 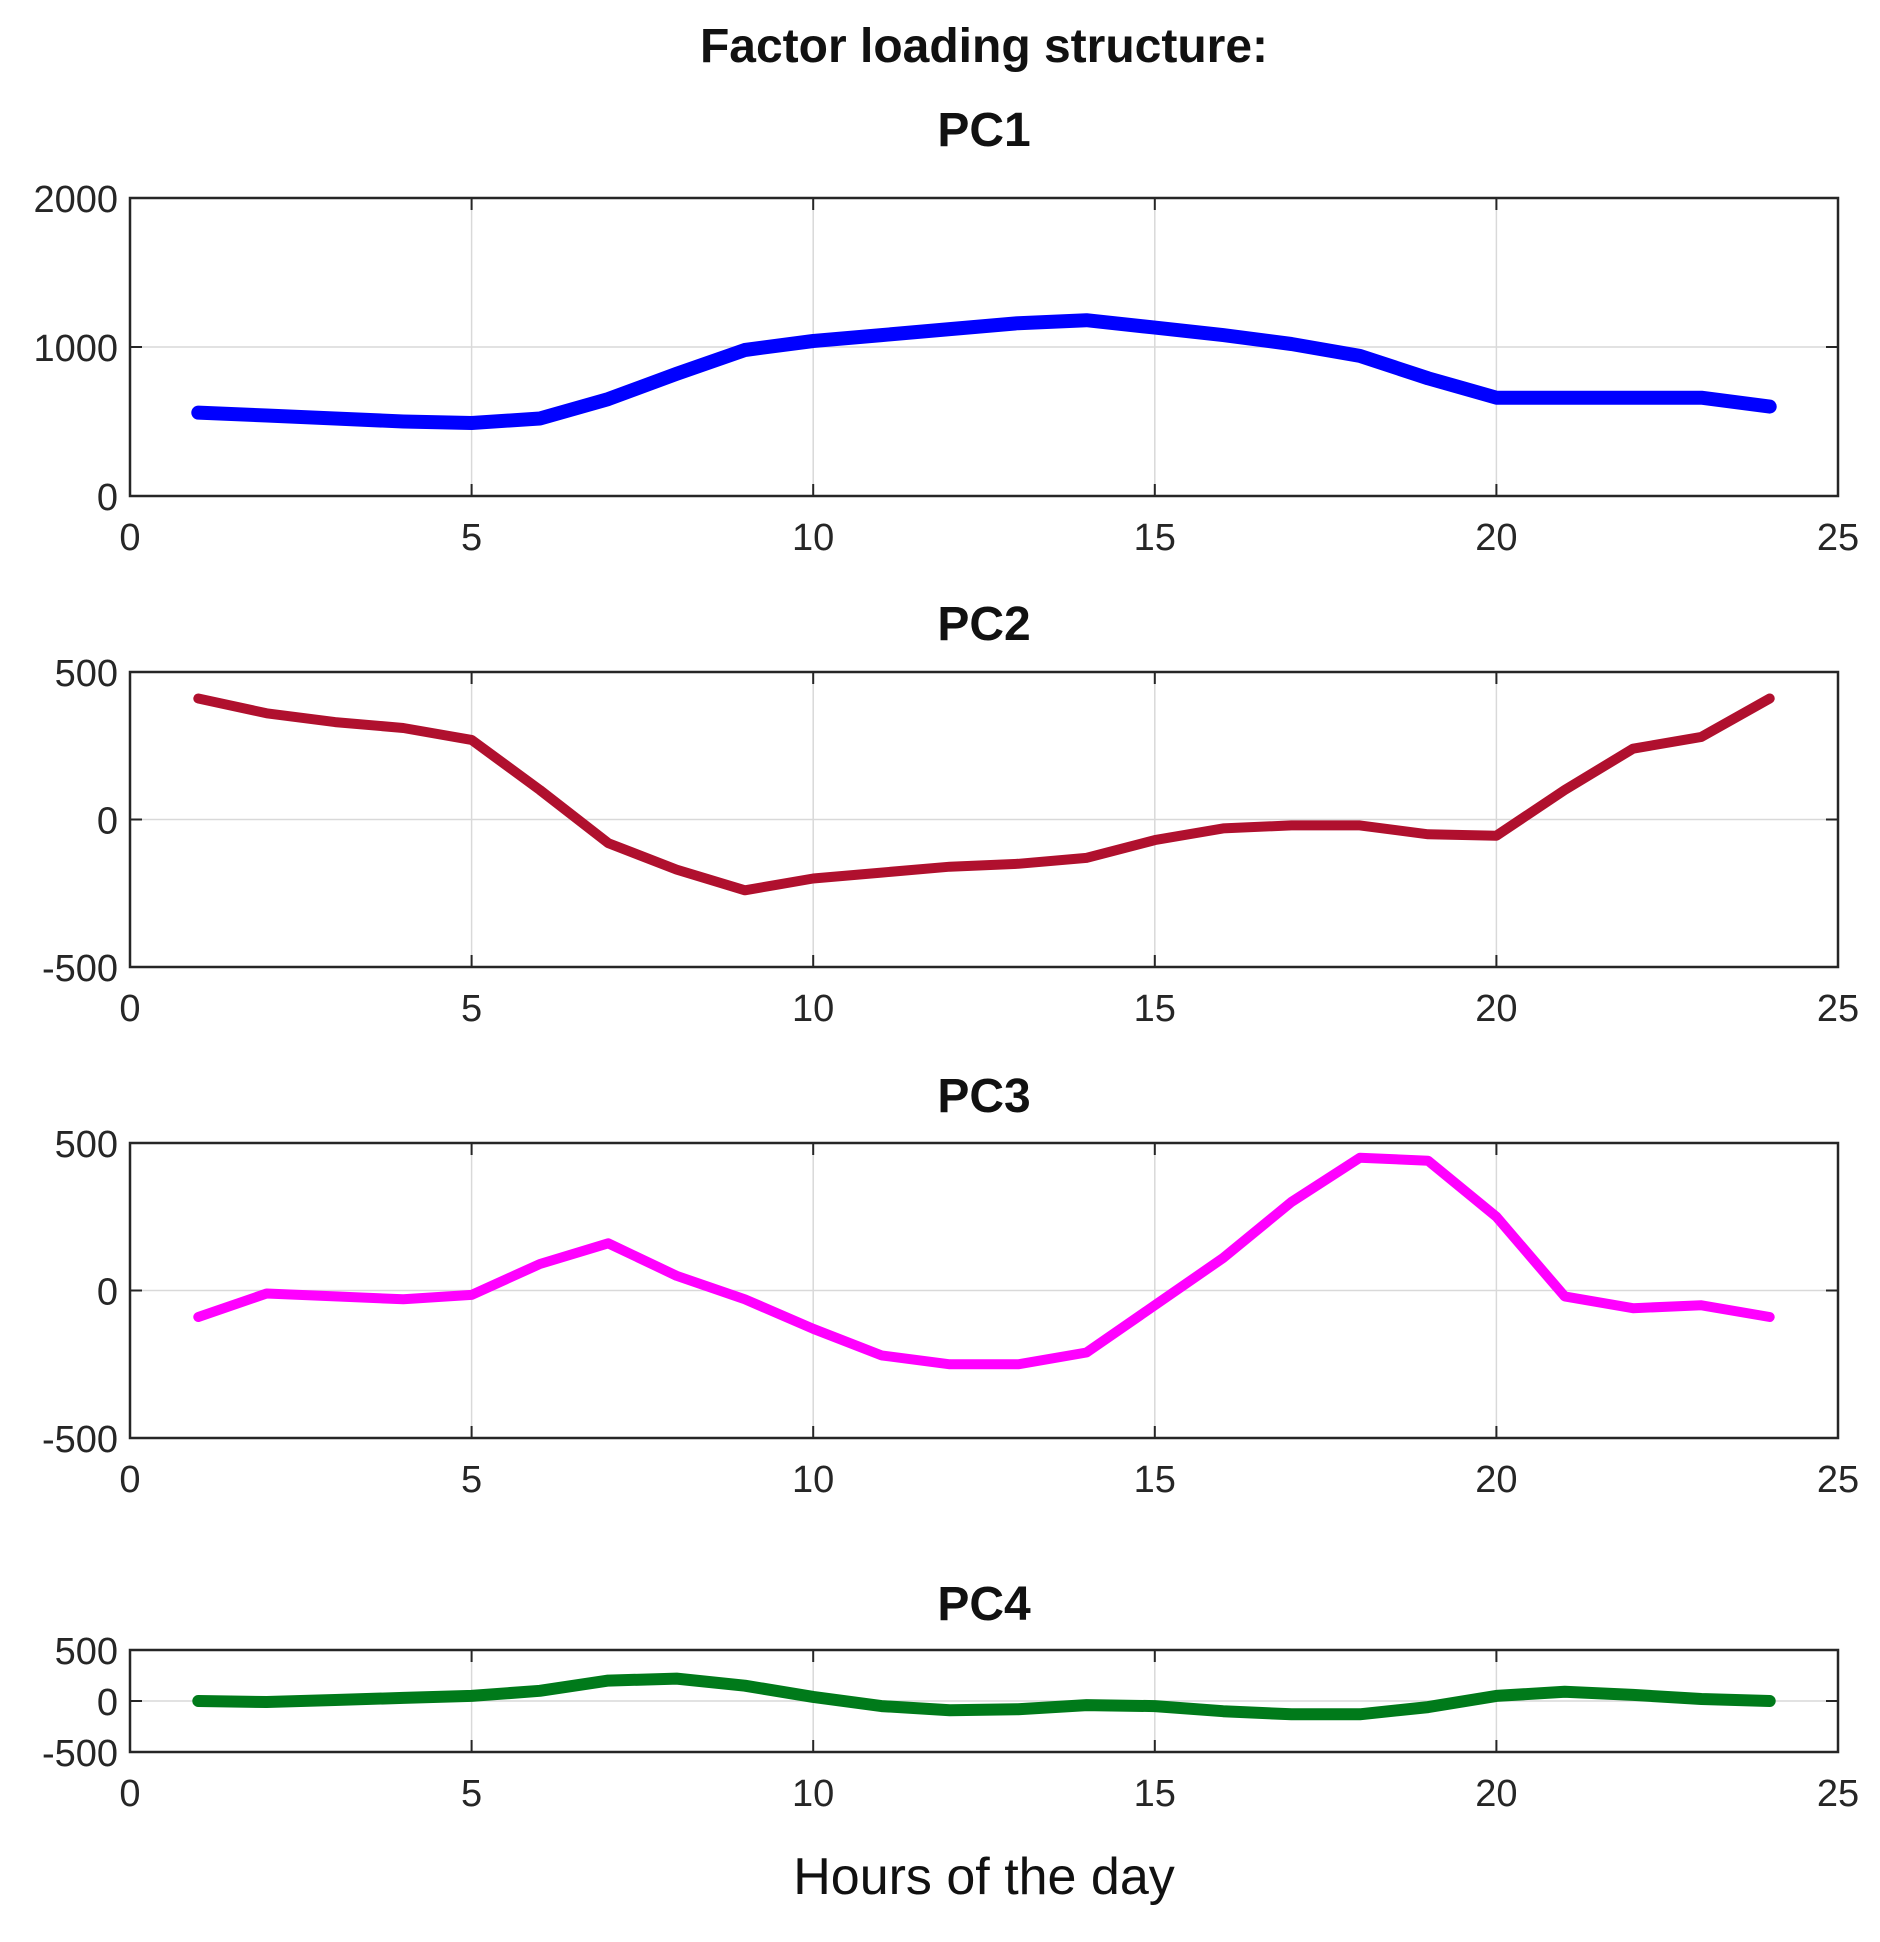 What do you see at coordinates (984, 794) in the screenshot?
I see `series-line-pc2` at bounding box center [984, 794].